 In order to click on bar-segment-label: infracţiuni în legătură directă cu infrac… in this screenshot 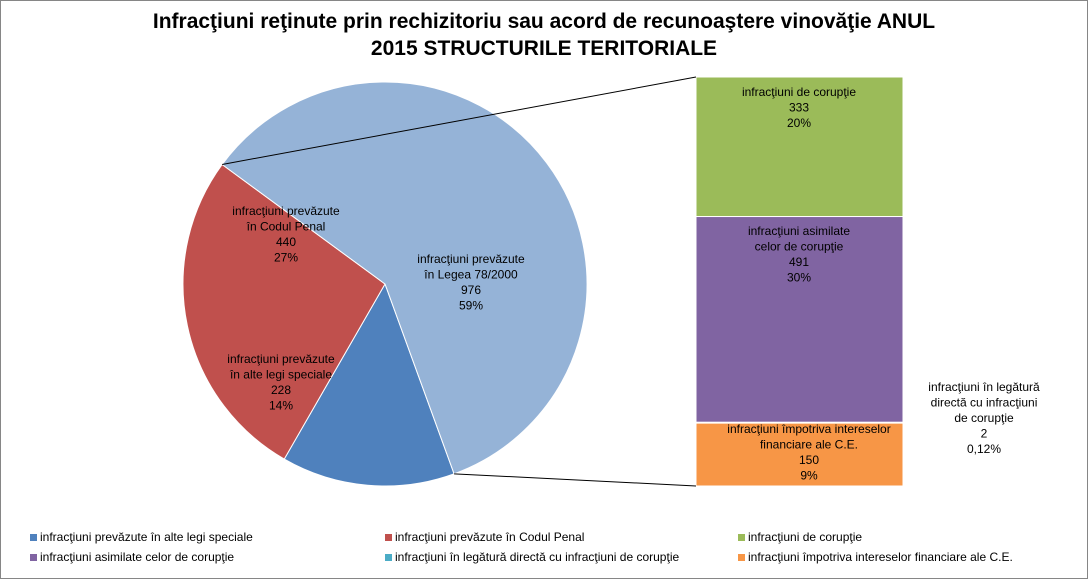, I will do `click(984, 418)`.